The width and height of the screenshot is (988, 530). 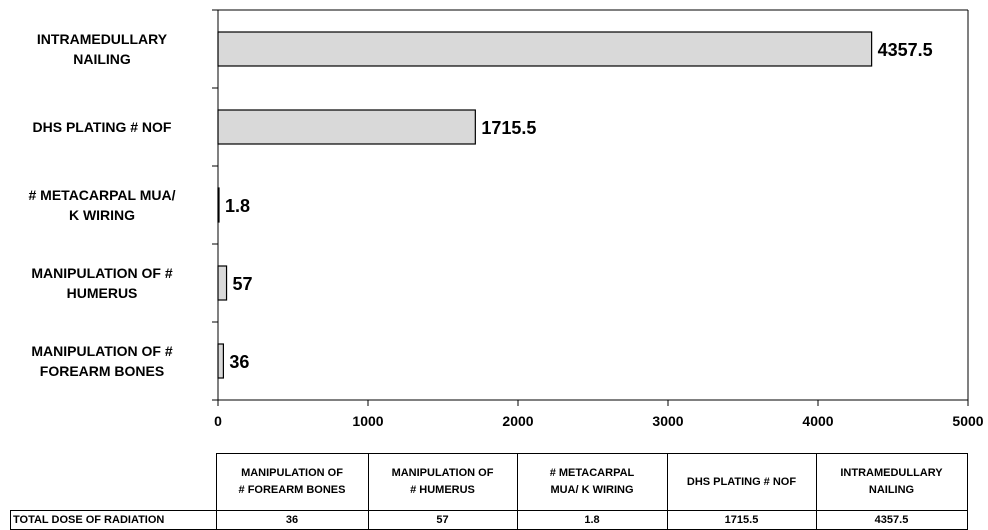 I want to click on data-label: 57, so click(x=243, y=284).